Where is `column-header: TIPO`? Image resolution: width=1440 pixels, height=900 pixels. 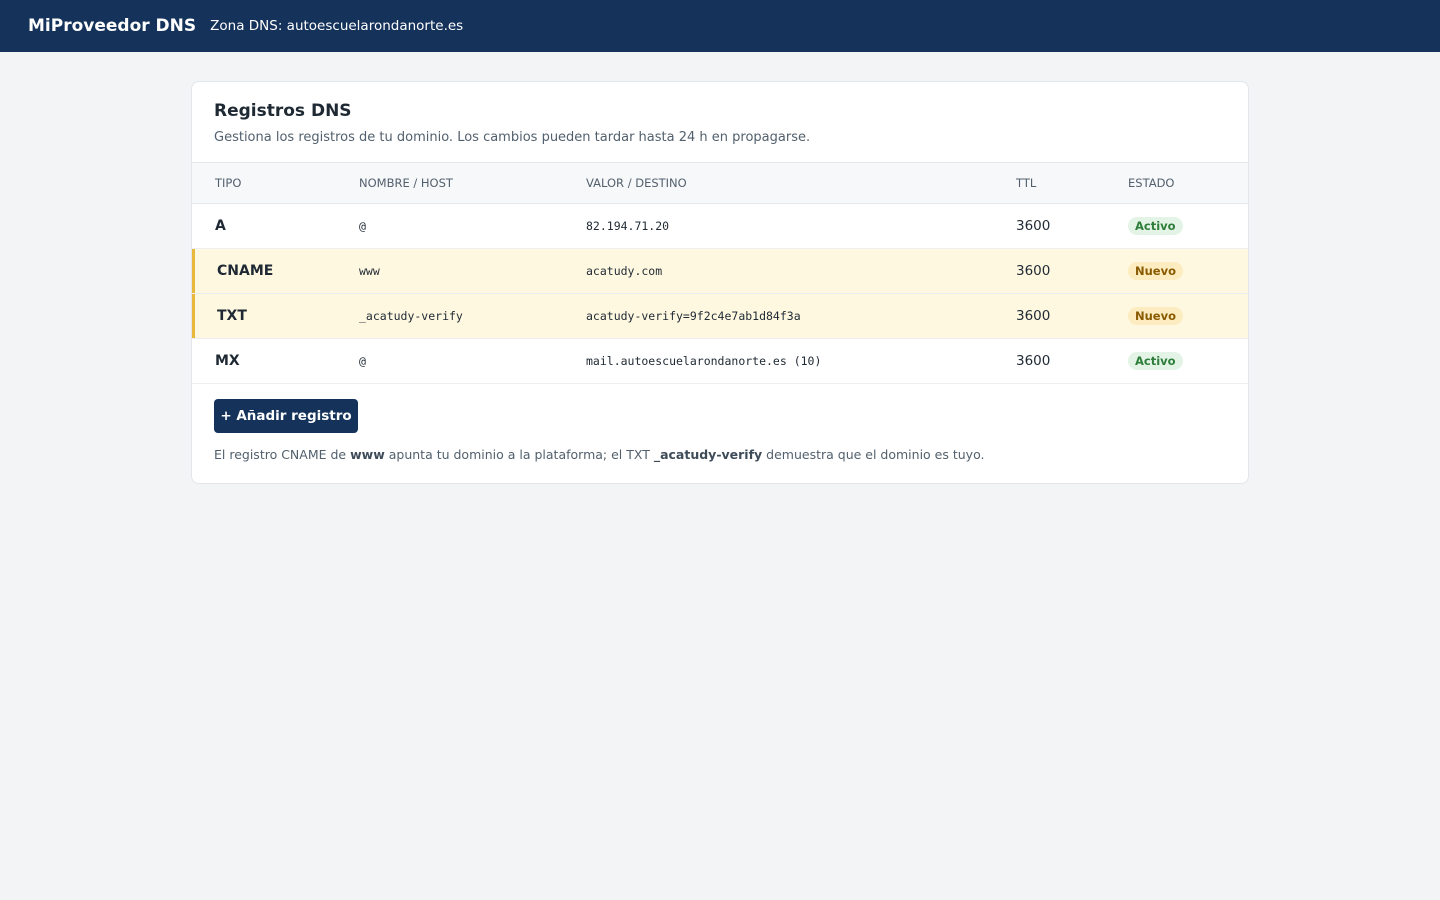 column-header: TIPO is located at coordinates (275, 183).